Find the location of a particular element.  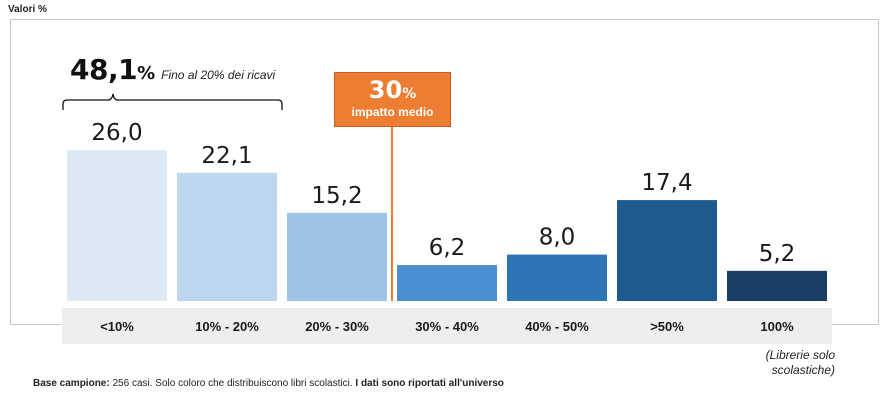

impact-callout: 30% impatto medio is located at coordinates (392, 99).